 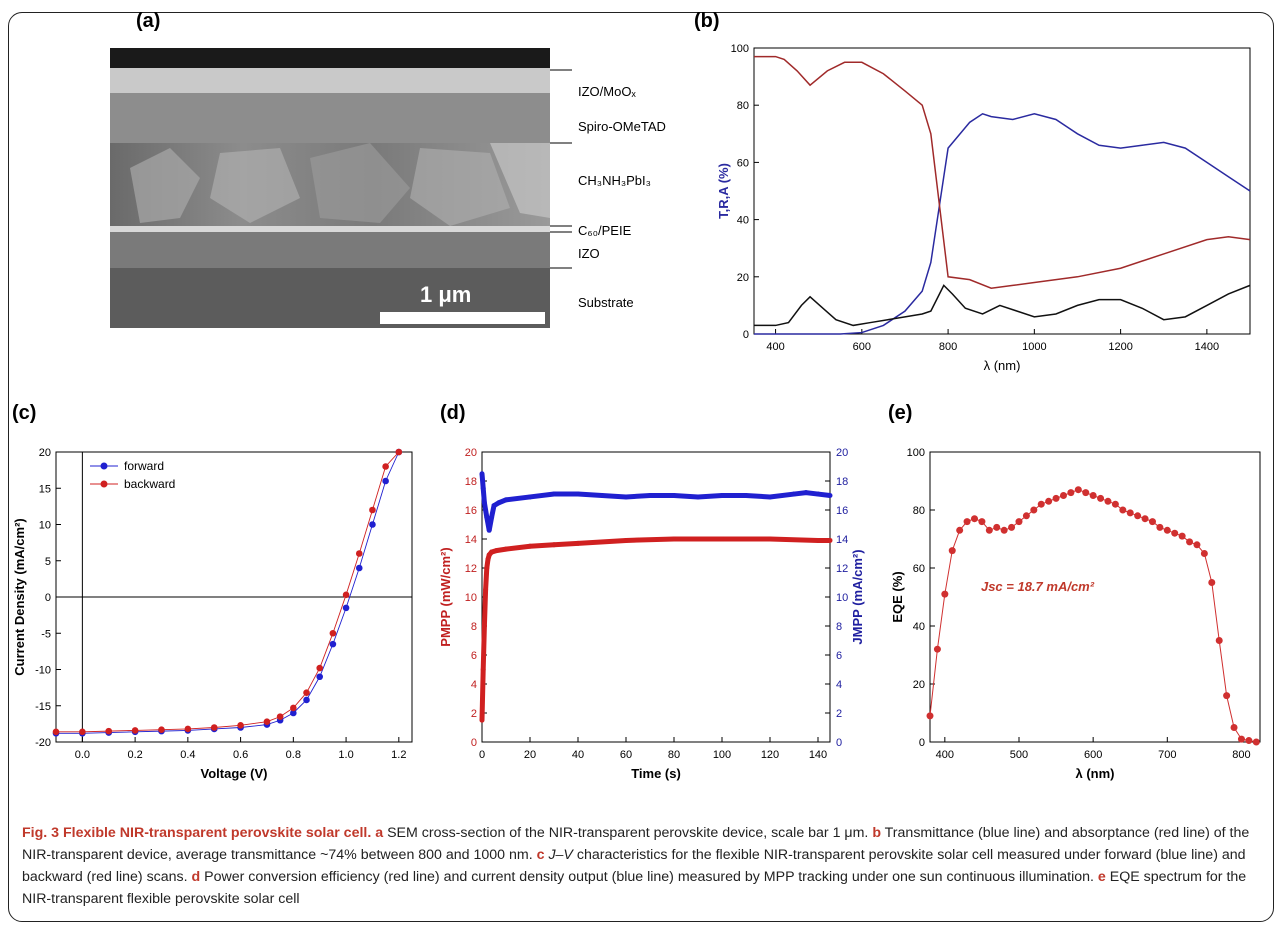 I want to click on sem-grain, so click(x=360, y=183).